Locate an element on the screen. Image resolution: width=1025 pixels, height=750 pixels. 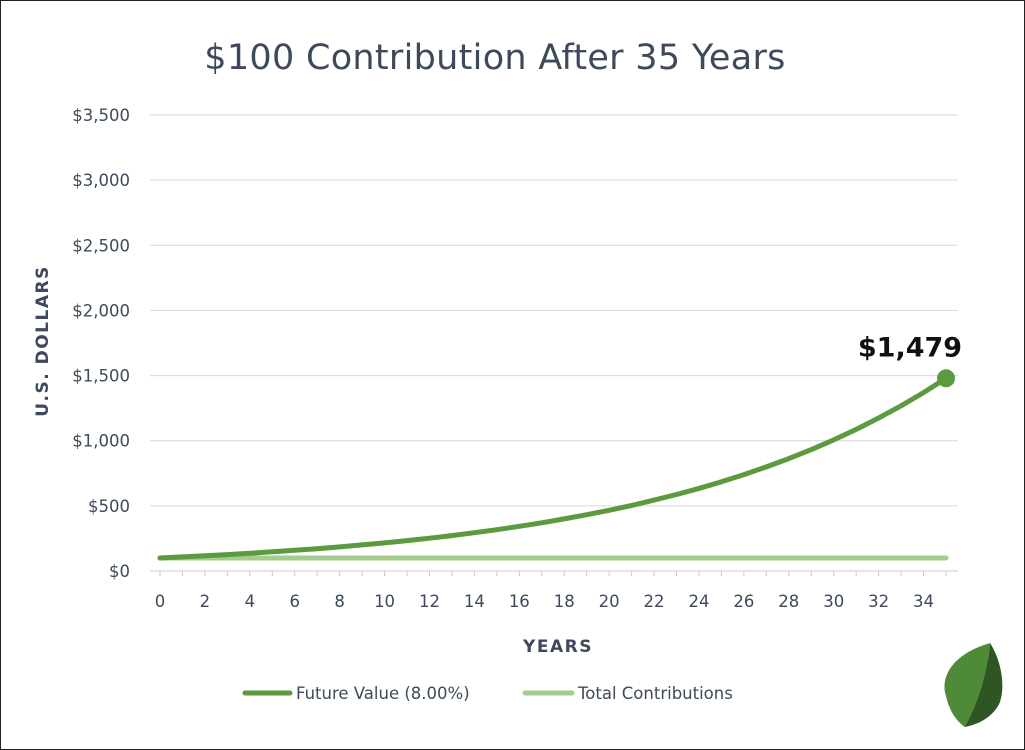
x-tick-label: 32 is located at coordinates (878, 601).